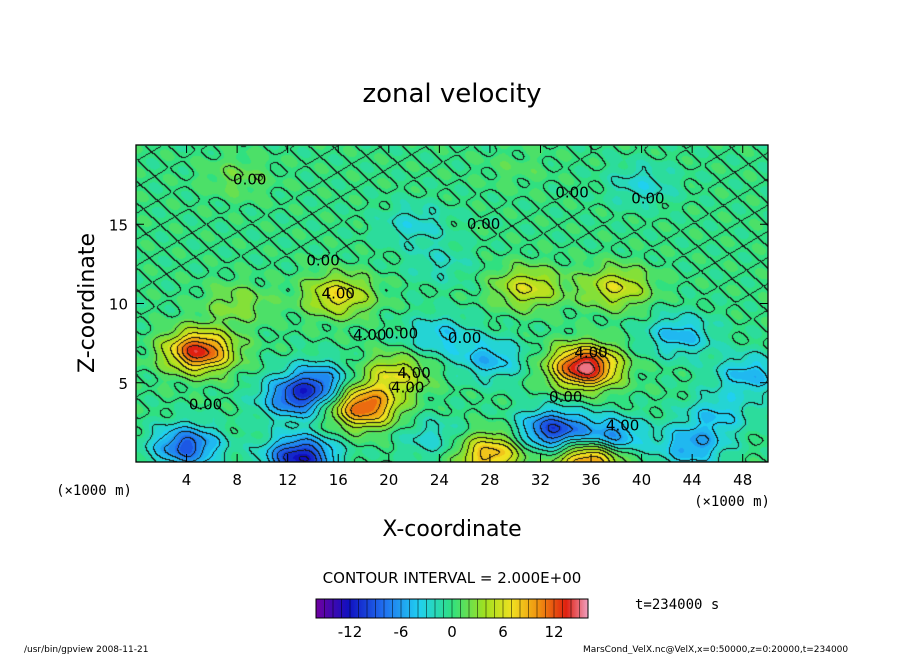  What do you see at coordinates (451, 529) in the screenshot?
I see `x-axis-label: X-coordinate` at bounding box center [451, 529].